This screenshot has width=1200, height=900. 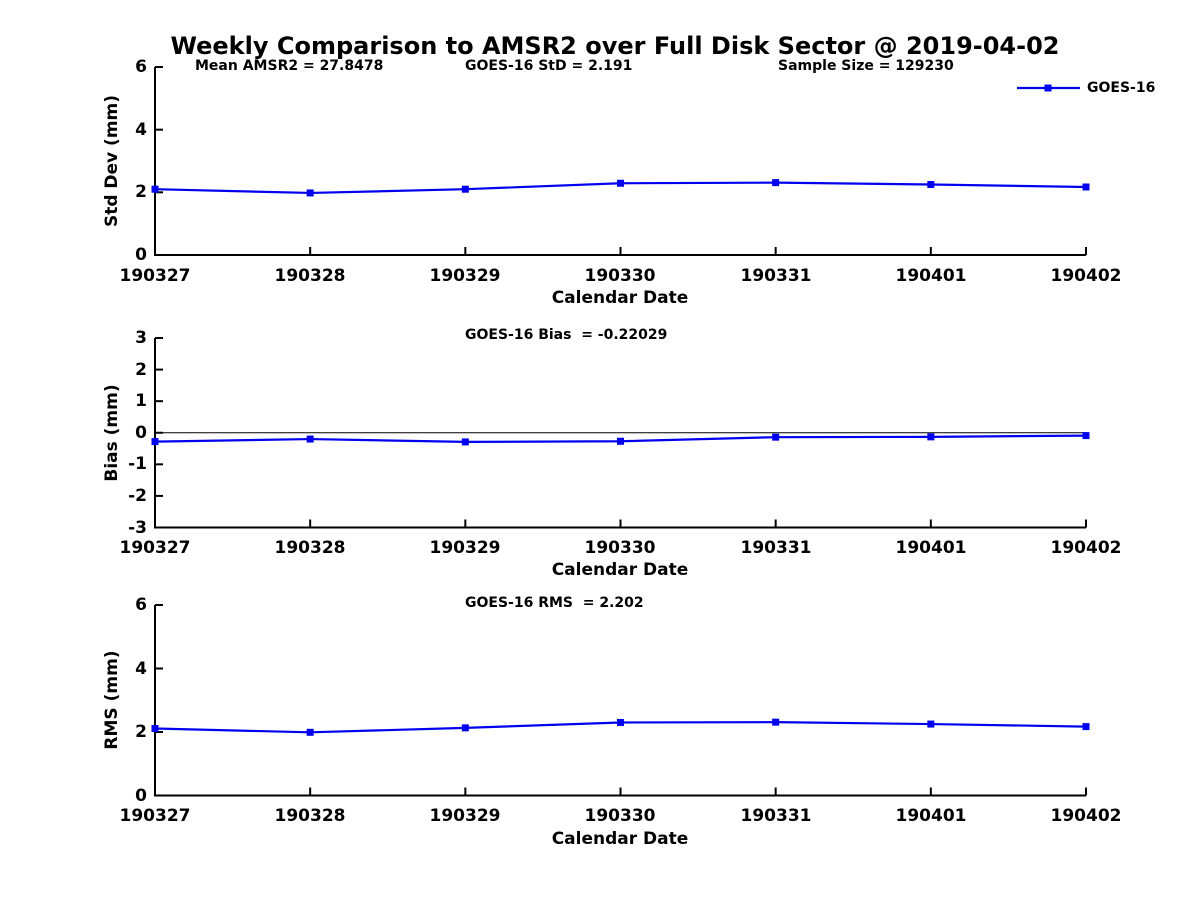 What do you see at coordinates (112, 433) in the screenshot?
I see `bias-ylabel: Bias (mm)` at bounding box center [112, 433].